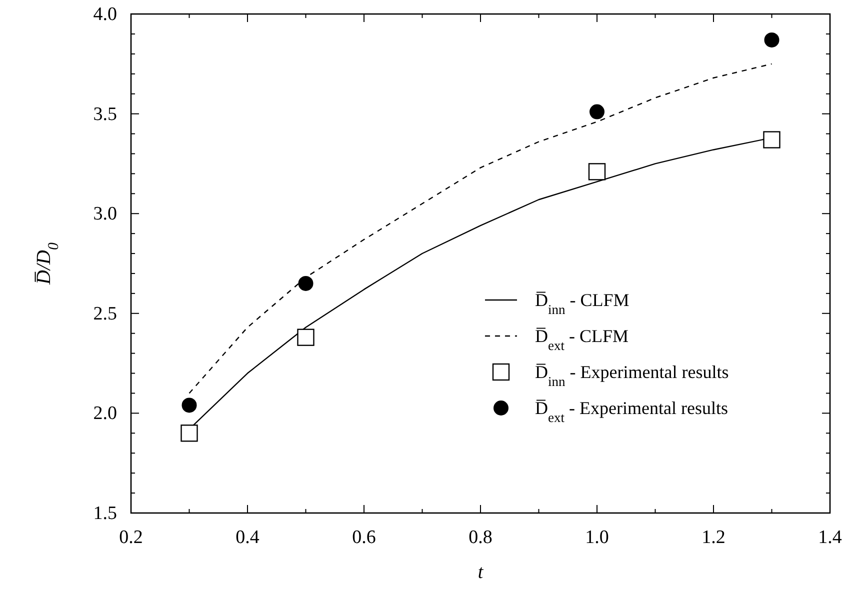 Image resolution: width=848 pixels, height=589 pixels. Describe the element at coordinates (248, 537) in the screenshot. I see `x-tick-label: 0.4` at that location.